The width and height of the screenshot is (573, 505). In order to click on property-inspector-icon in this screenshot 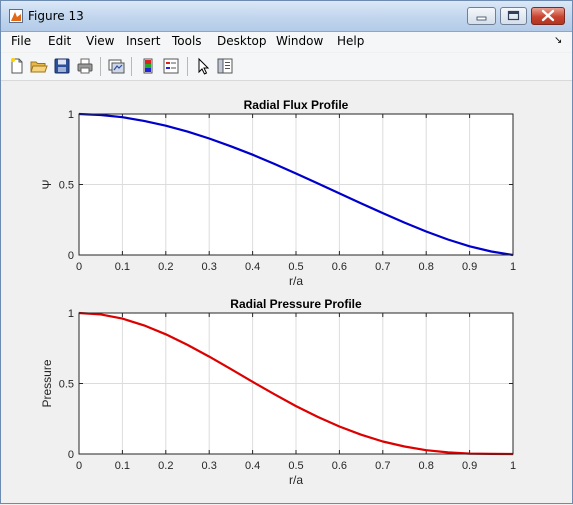, I will do `click(225, 66)`.